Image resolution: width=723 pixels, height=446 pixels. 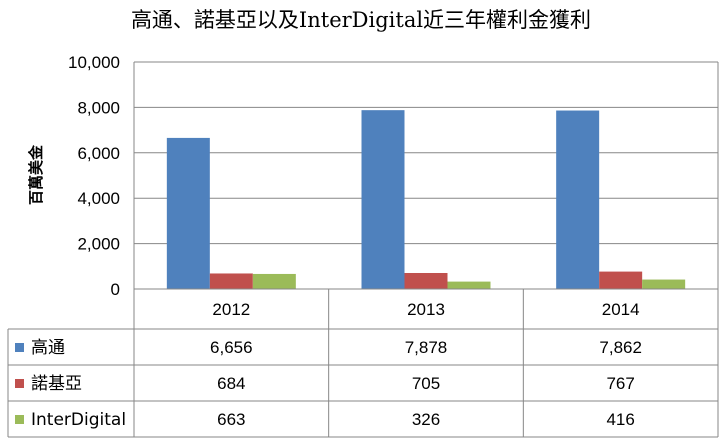 I want to click on data-label: 416, so click(x=620, y=419).